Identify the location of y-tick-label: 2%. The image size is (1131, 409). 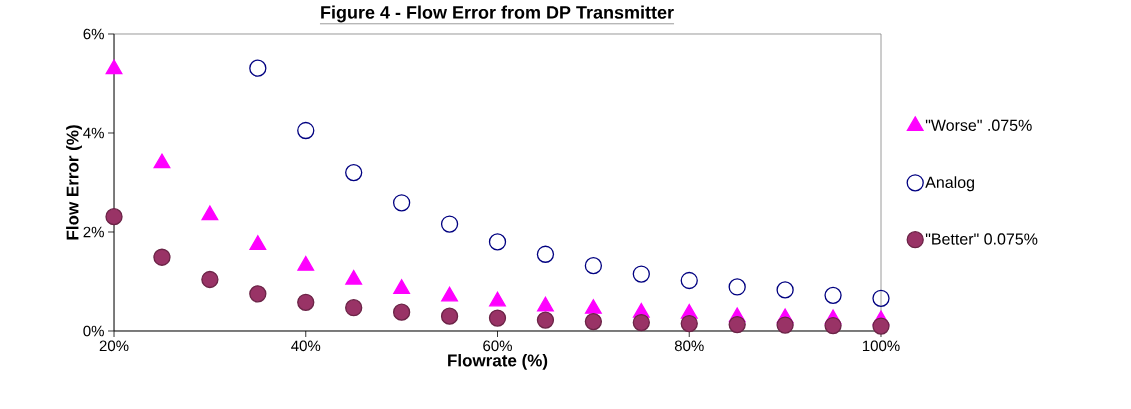
(93, 232).